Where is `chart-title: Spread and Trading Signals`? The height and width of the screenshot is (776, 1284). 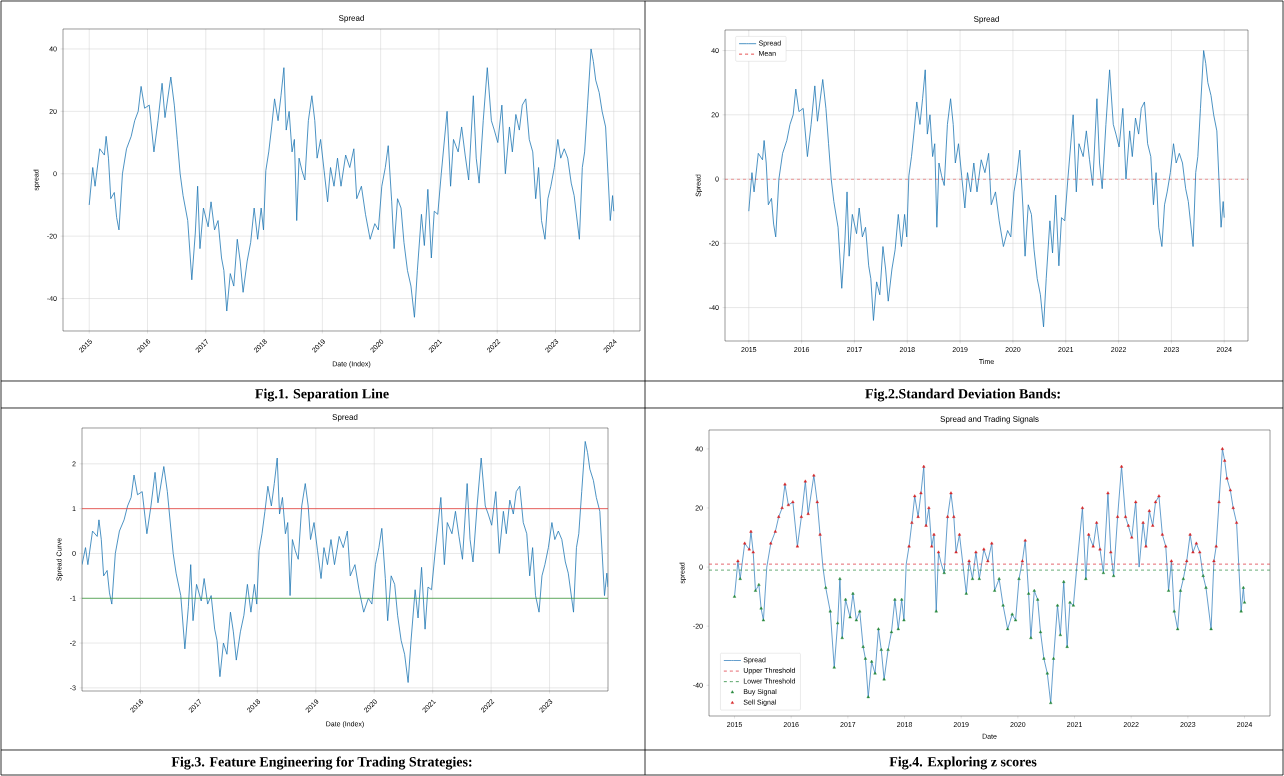 chart-title: Spread and Trading Signals is located at coordinates (989, 420).